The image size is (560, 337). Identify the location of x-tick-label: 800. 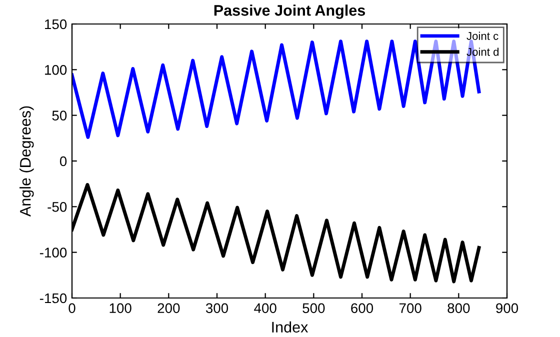
(459, 308).